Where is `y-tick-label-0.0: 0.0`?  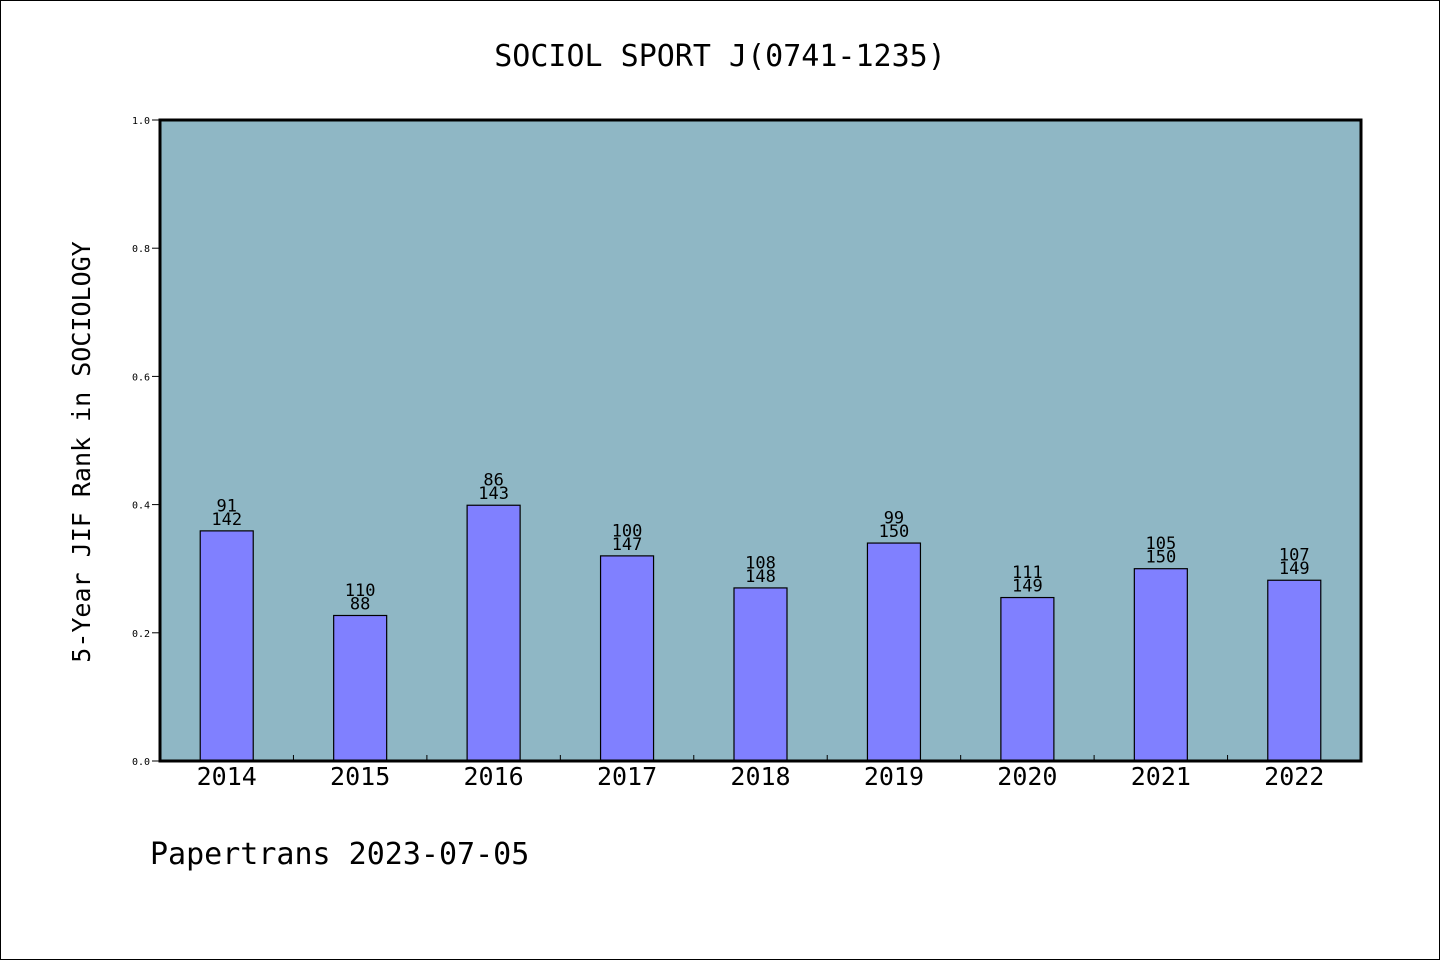
y-tick-label-0.0: 0.0 is located at coordinates (141, 762).